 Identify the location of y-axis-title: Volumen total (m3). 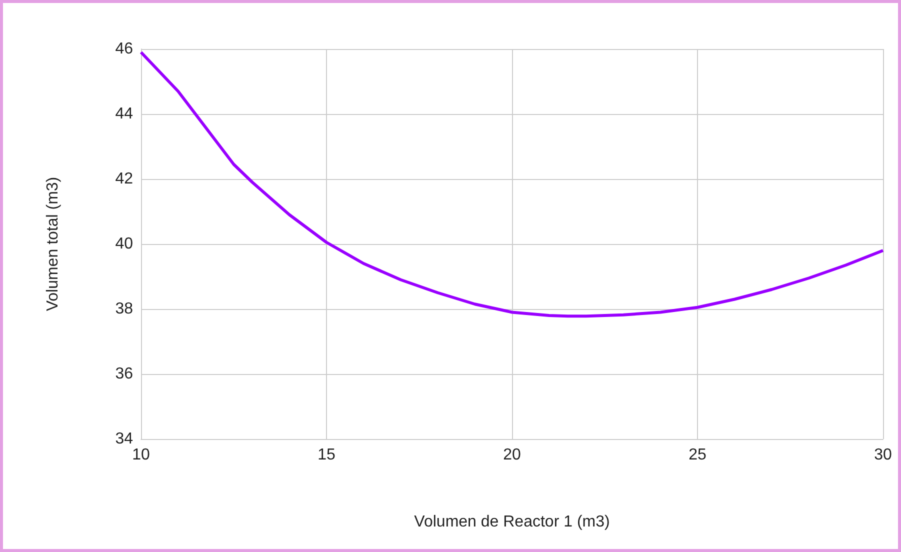
(53, 244).